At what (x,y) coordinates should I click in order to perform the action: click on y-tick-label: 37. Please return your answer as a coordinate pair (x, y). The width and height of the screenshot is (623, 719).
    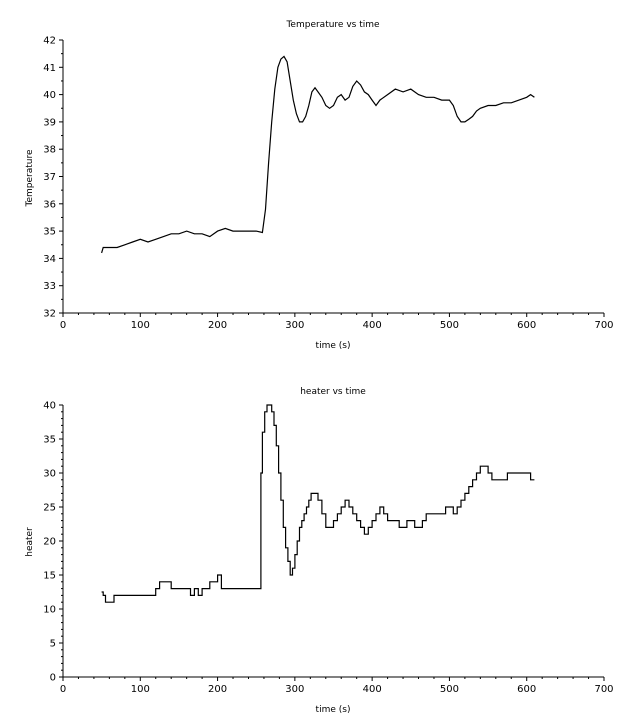
    Looking at the image, I should click on (49, 177).